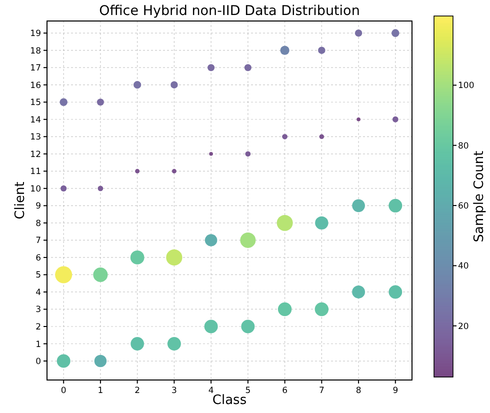  I want to click on x-tick-label: 4, so click(211, 391).